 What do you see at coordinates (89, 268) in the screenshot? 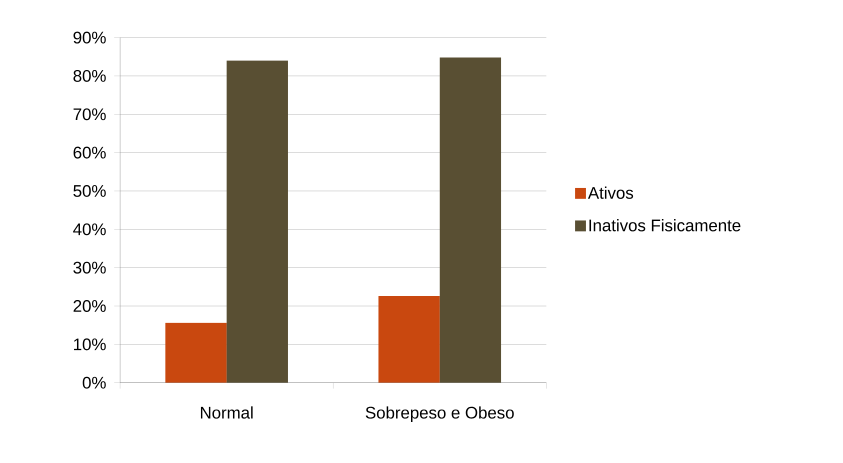
I see `y-tick-label: 30%` at bounding box center [89, 268].